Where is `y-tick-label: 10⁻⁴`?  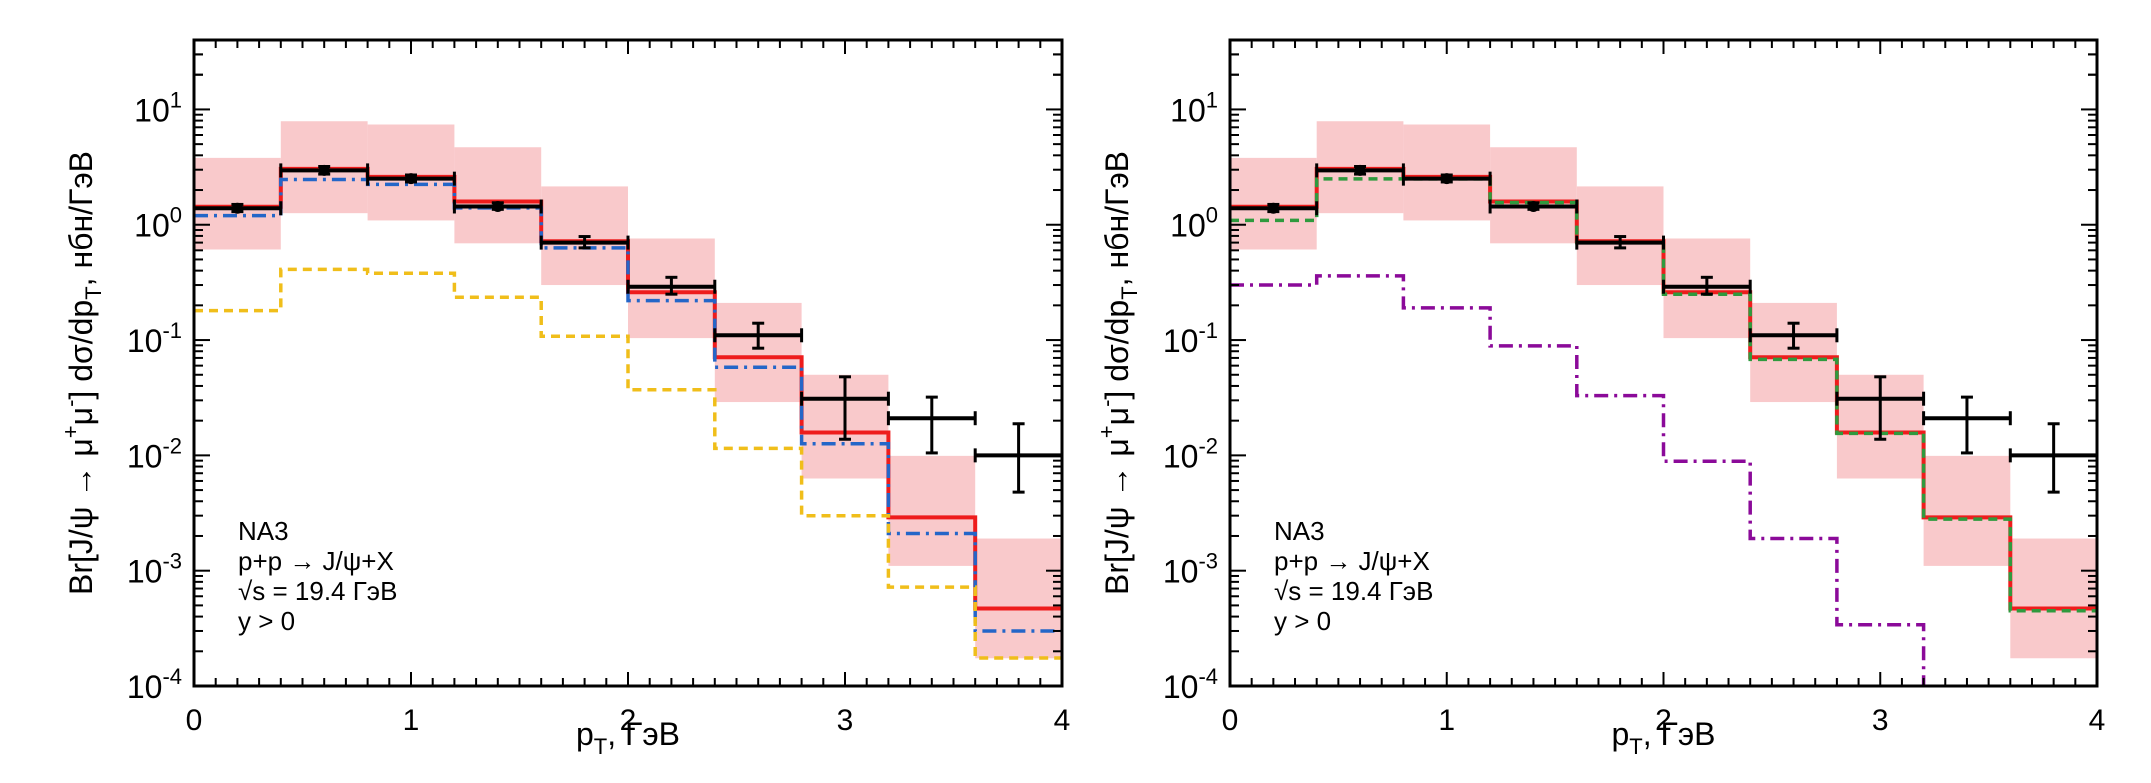 y-tick-label: 10⁻⁴ is located at coordinates (1190, 684).